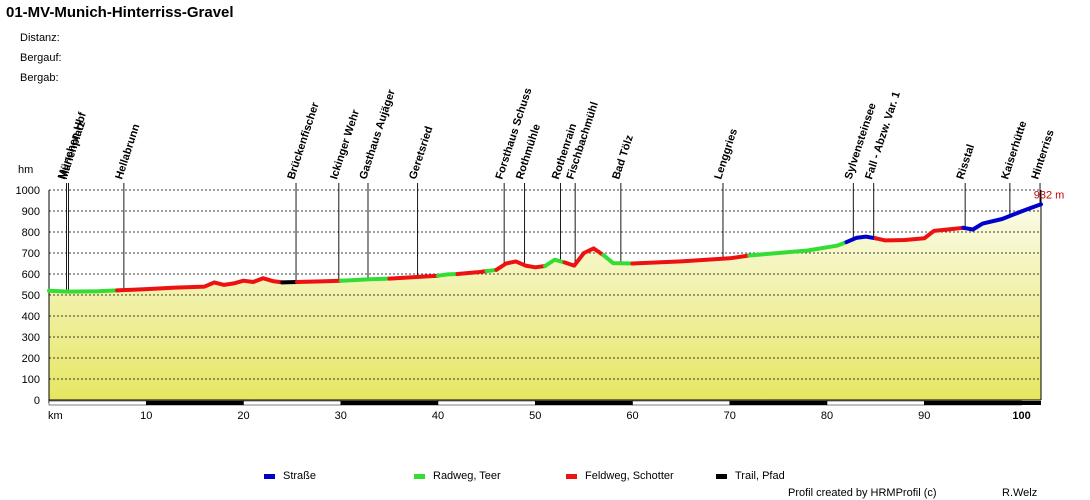 Image resolution: width=1090 pixels, height=500 pixels. I want to click on x-tick-label-70: 70, so click(730, 416).